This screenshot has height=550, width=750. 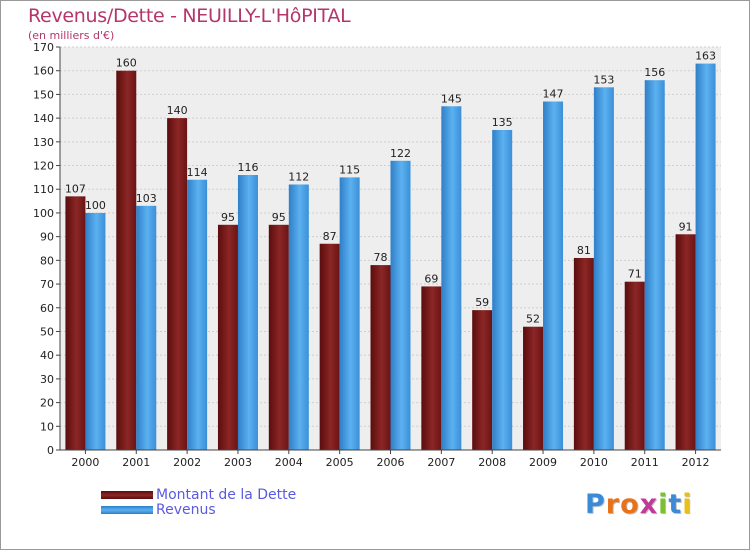 What do you see at coordinates (603, 269) in the screenshot?
I see `bar-revenue-2010` at bounding box center [603, 269].